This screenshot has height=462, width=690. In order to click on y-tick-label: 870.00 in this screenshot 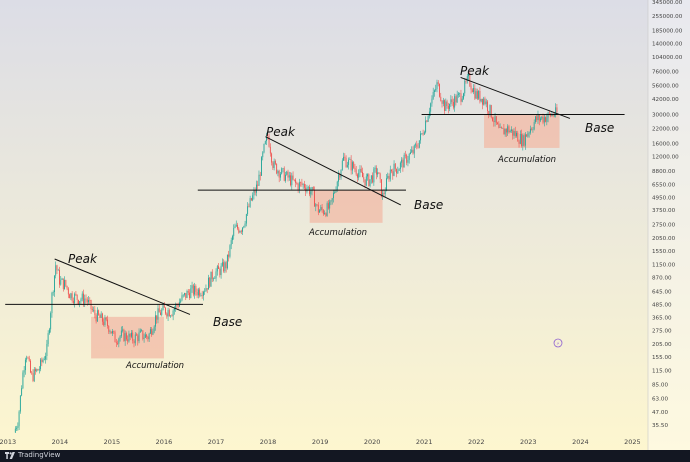, I will do `click(662, 278)`.